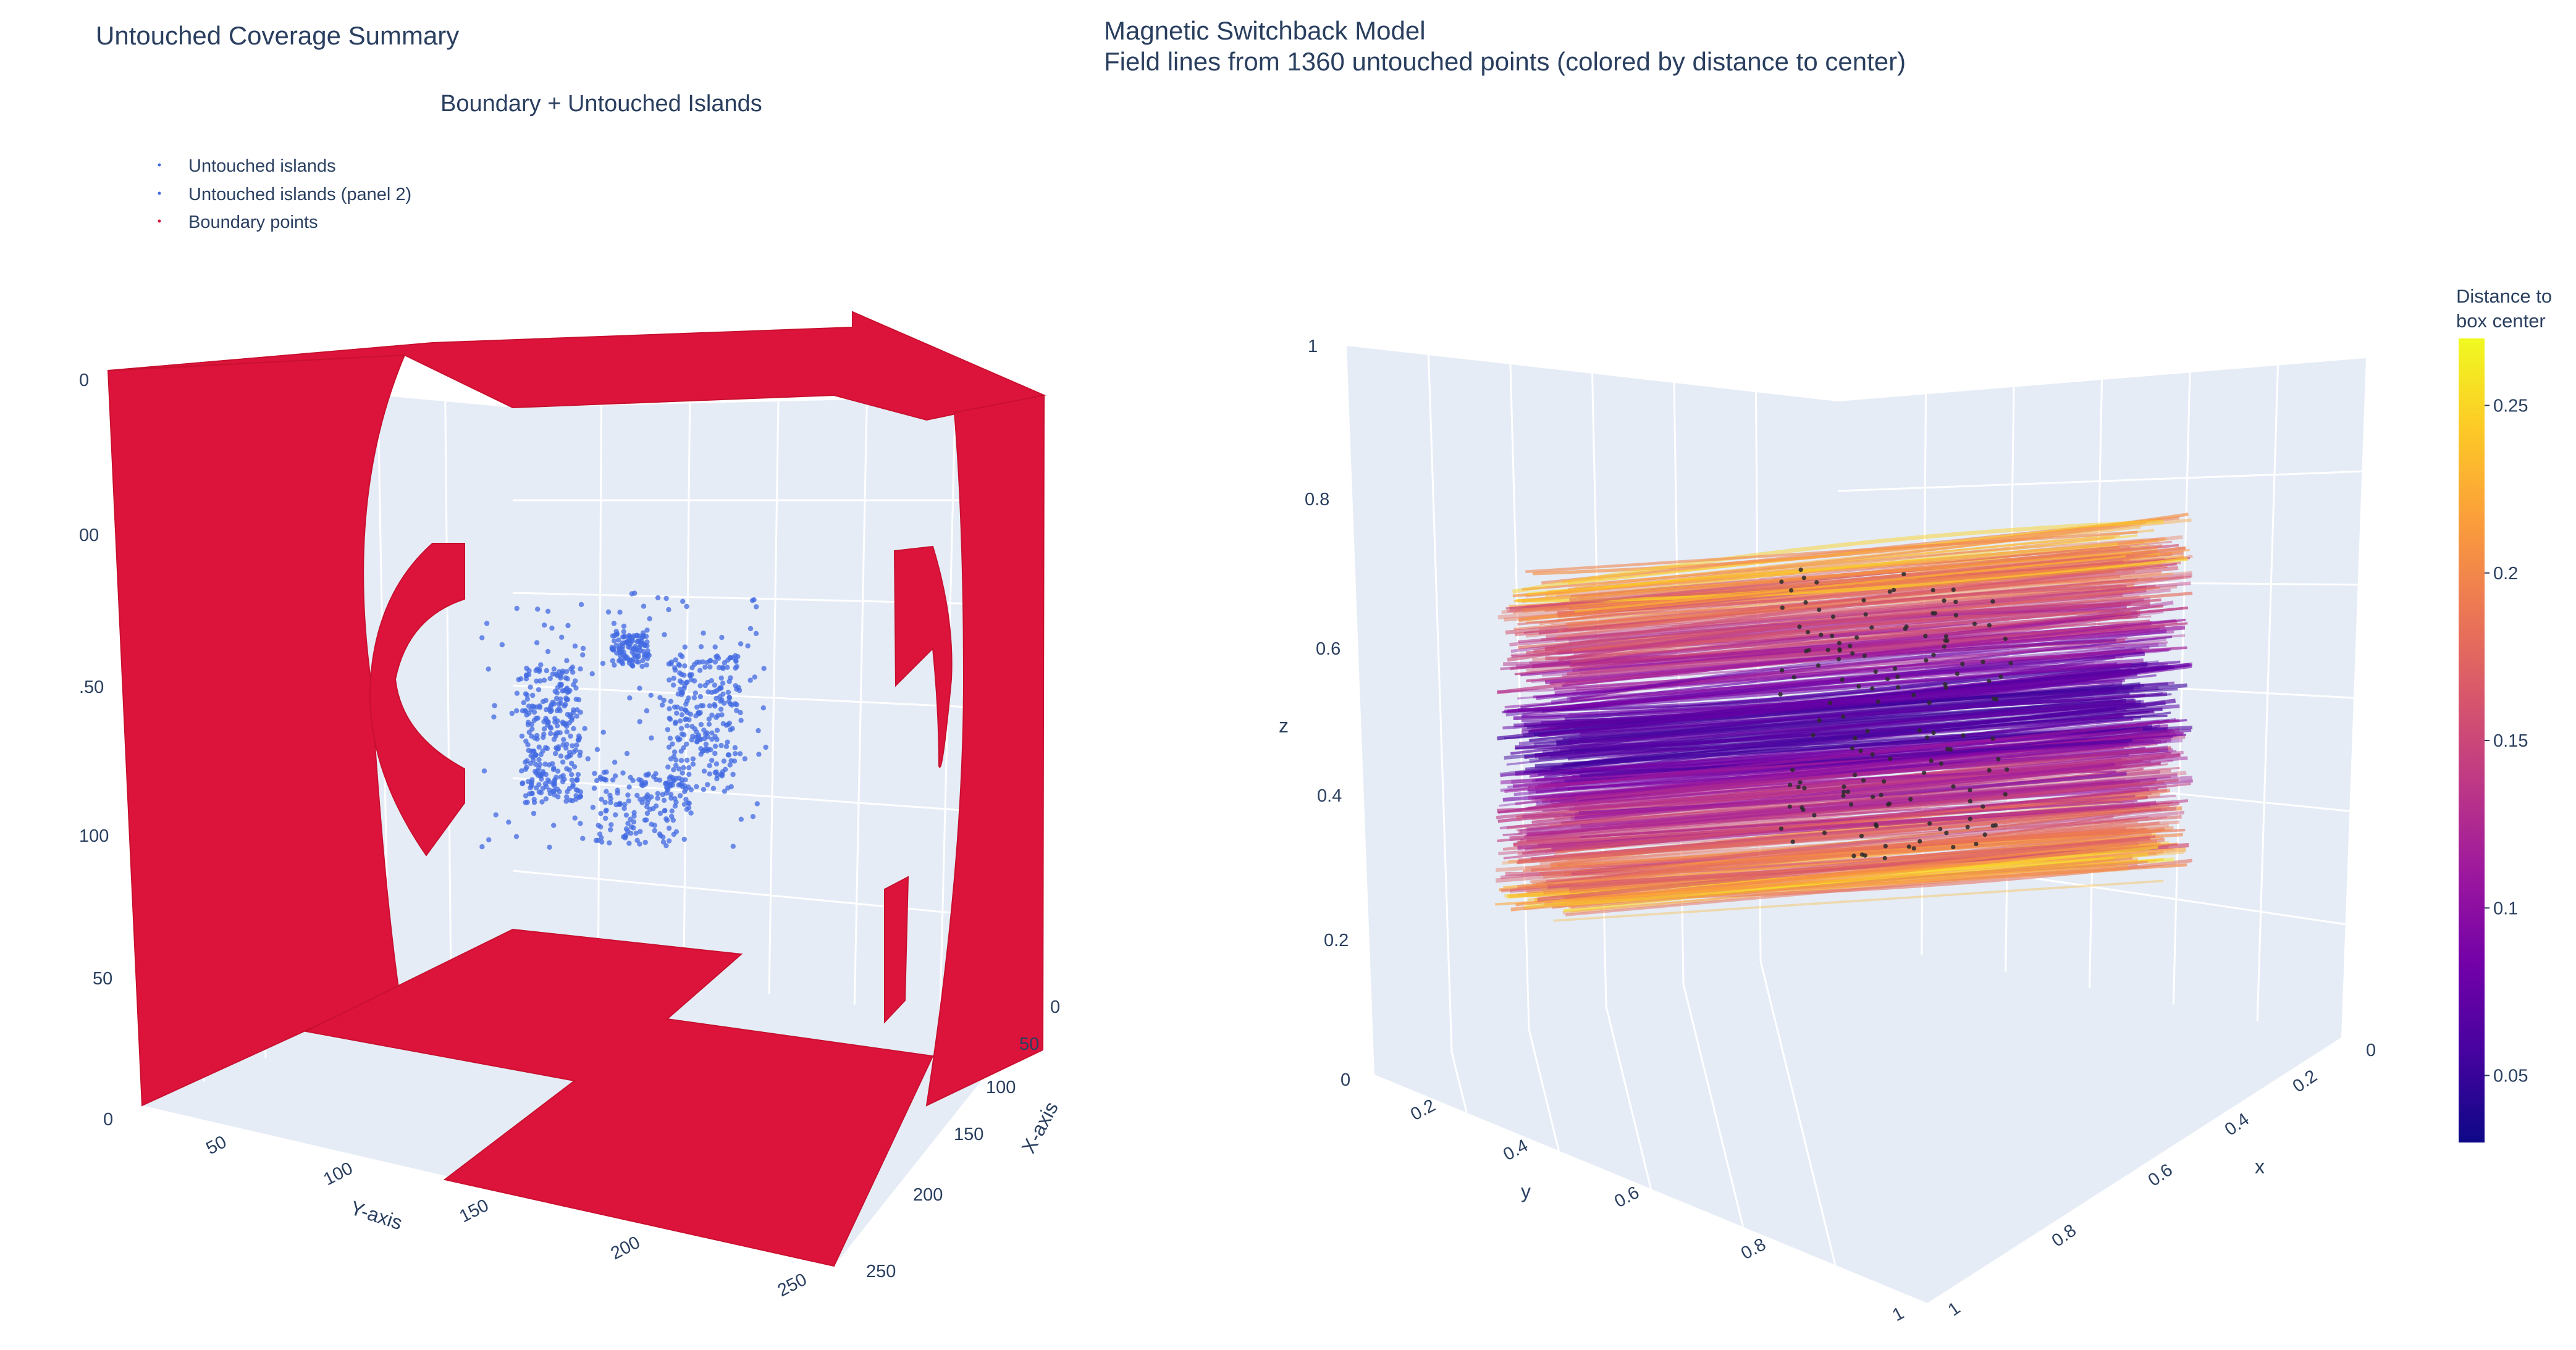  I want to click on left-x-tick: 50, so click(1029, 1044).